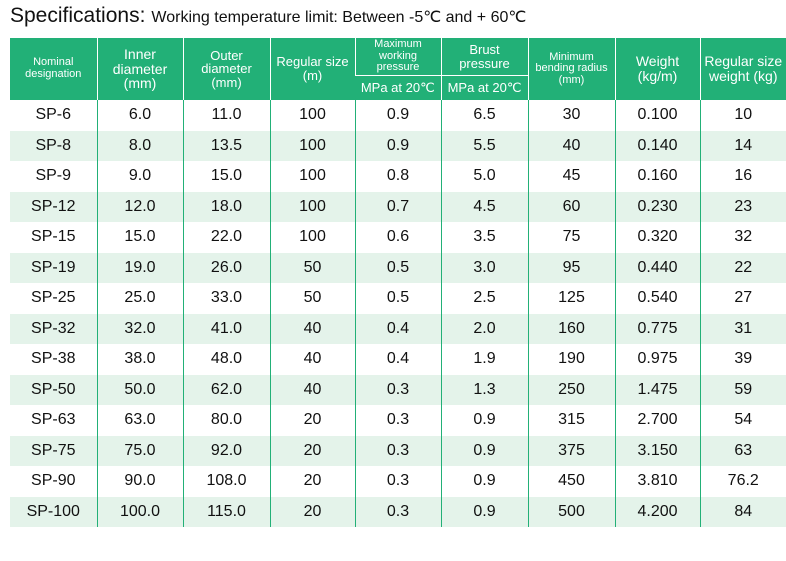 This screenshot has height=561, width=786. I want to click on table-cell: 6.5, so click(484, 115).